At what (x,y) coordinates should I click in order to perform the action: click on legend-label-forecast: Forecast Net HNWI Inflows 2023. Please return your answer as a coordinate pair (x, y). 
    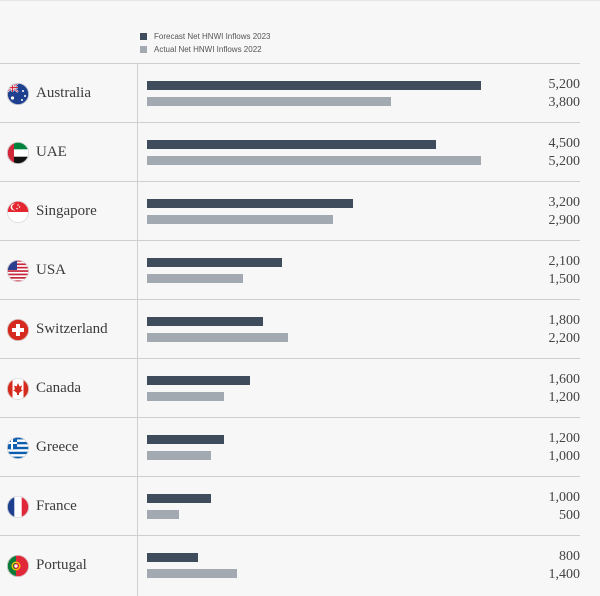
    Looking at the image, I should click on (212, 36).